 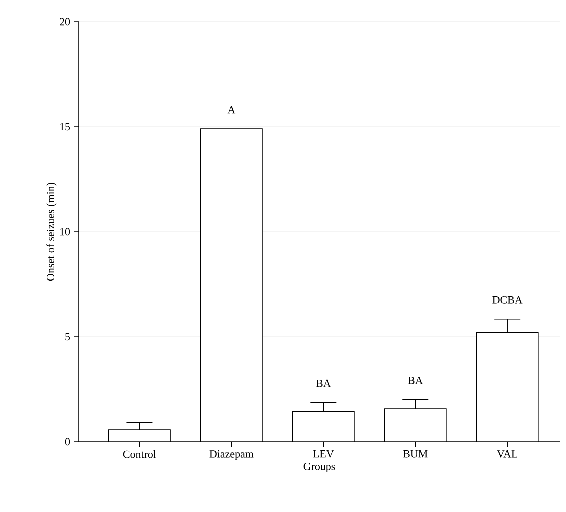 What do you see at coordinates (139, 454) in the screenshot?
I see `x-tick-label: Control` at bounding box center [139, 454].